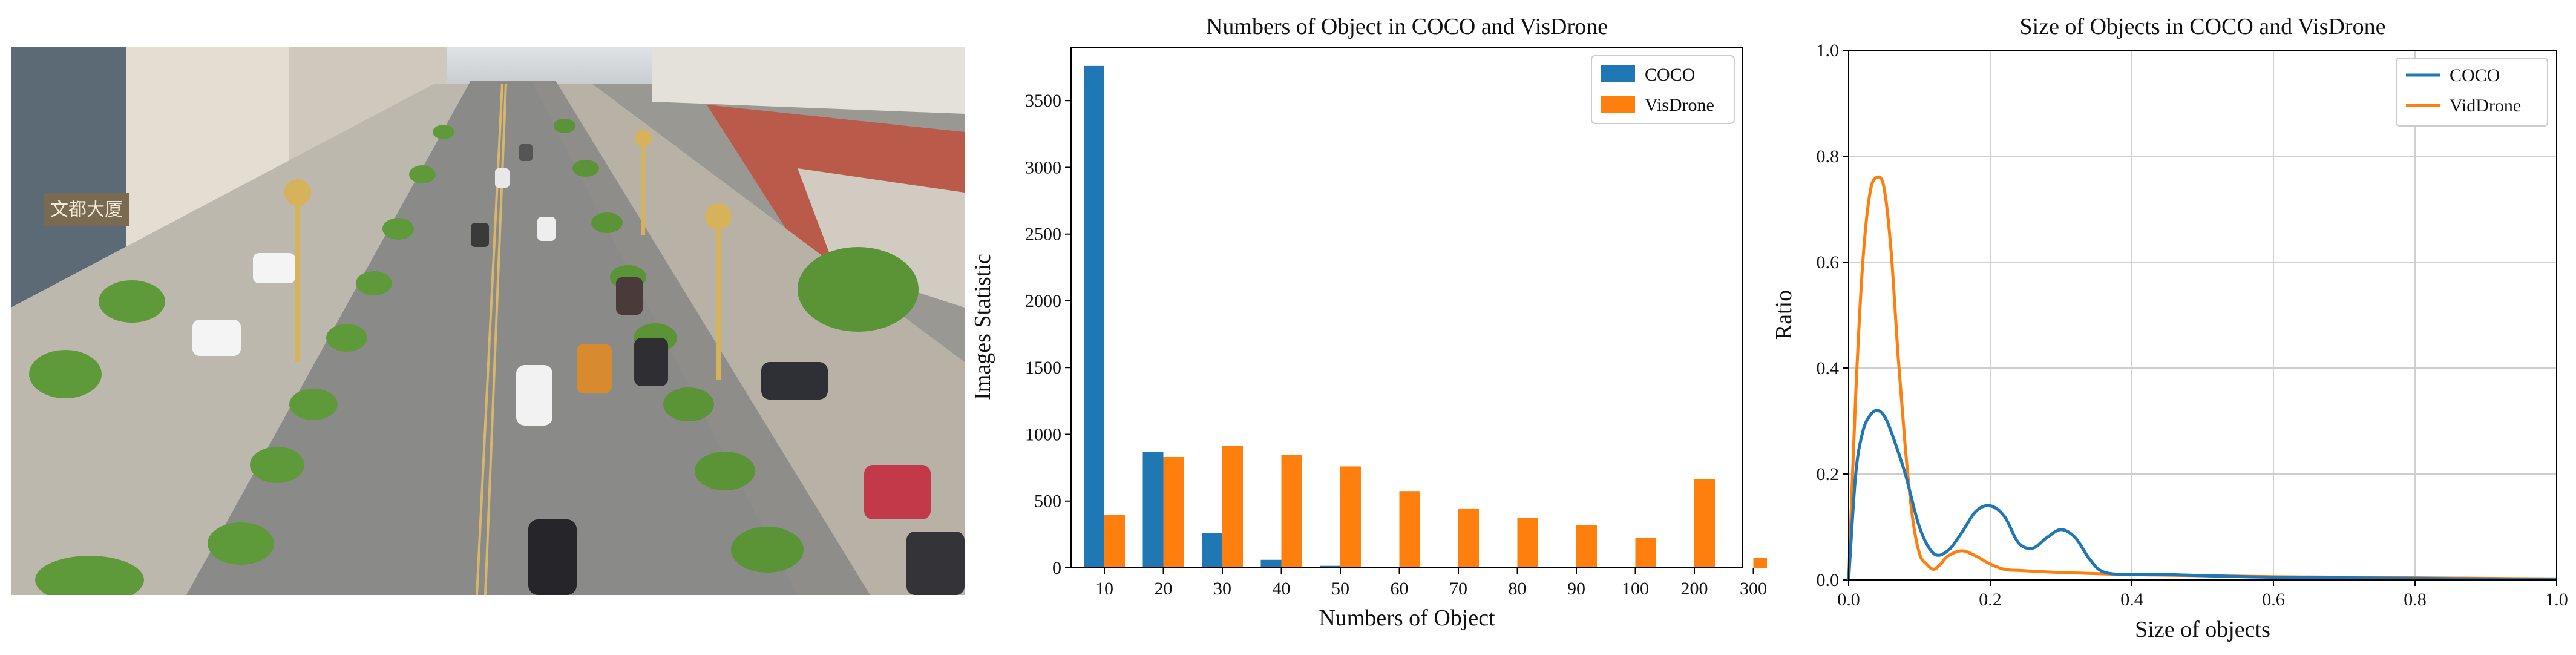 The width and height of the screenshot is (2576, 655). Describe the element at coordinates (2202, 629) in the screenshot. I see `line-chart-xlabel: Size of objects` at that location.